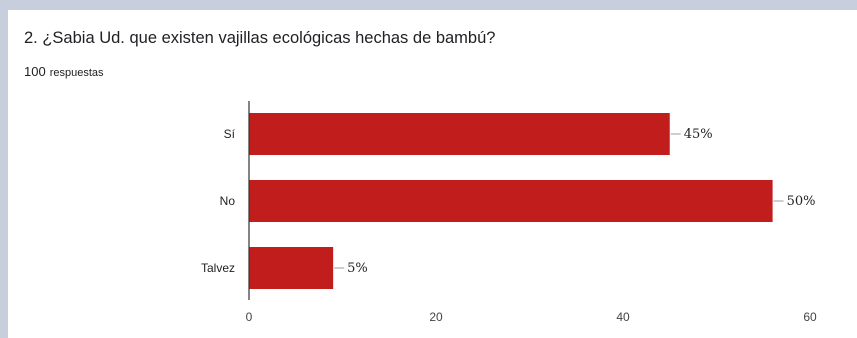 The image size is (857, 338). What do you see at coordinates (230, 134) in the screenshot?
I see `category-label-0: Sí` at bounding box center [230, 134].